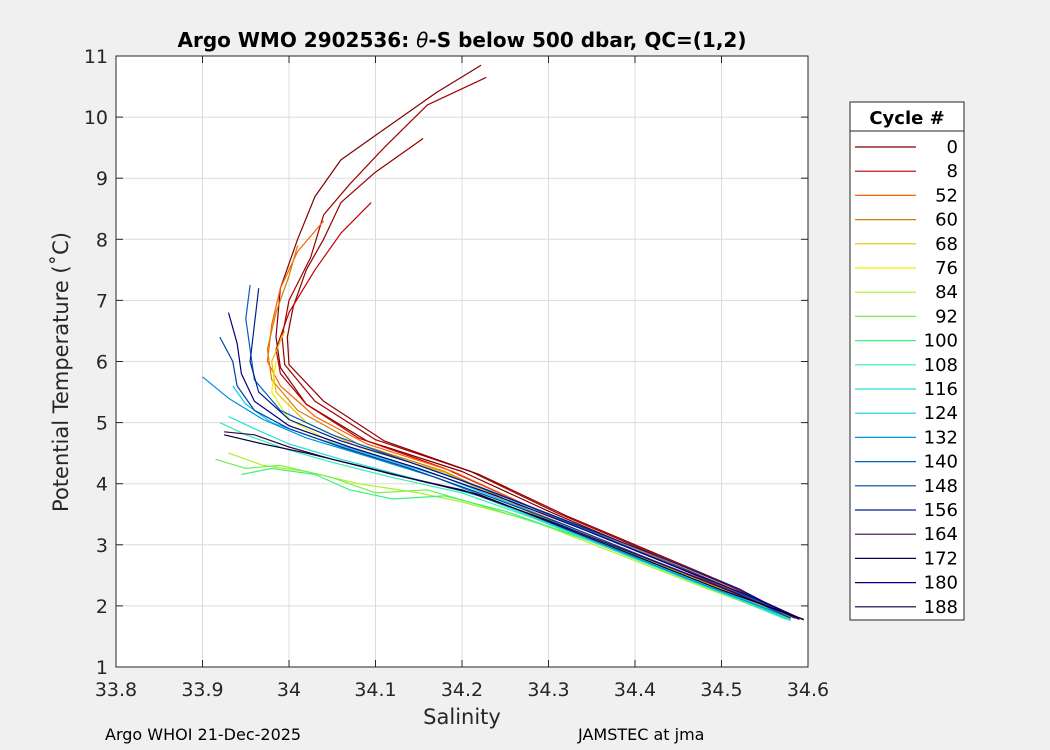 The height and width of the screenshot is (750, 1050). Describe the element at coordinates (941, 607) in the screenshot. I see `legend-label: 188` at that location.